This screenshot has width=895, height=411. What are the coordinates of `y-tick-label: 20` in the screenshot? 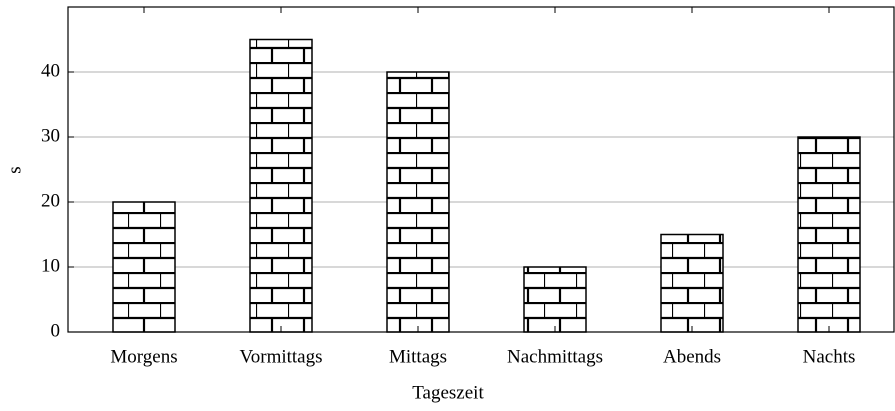 It's located at (50, 200).